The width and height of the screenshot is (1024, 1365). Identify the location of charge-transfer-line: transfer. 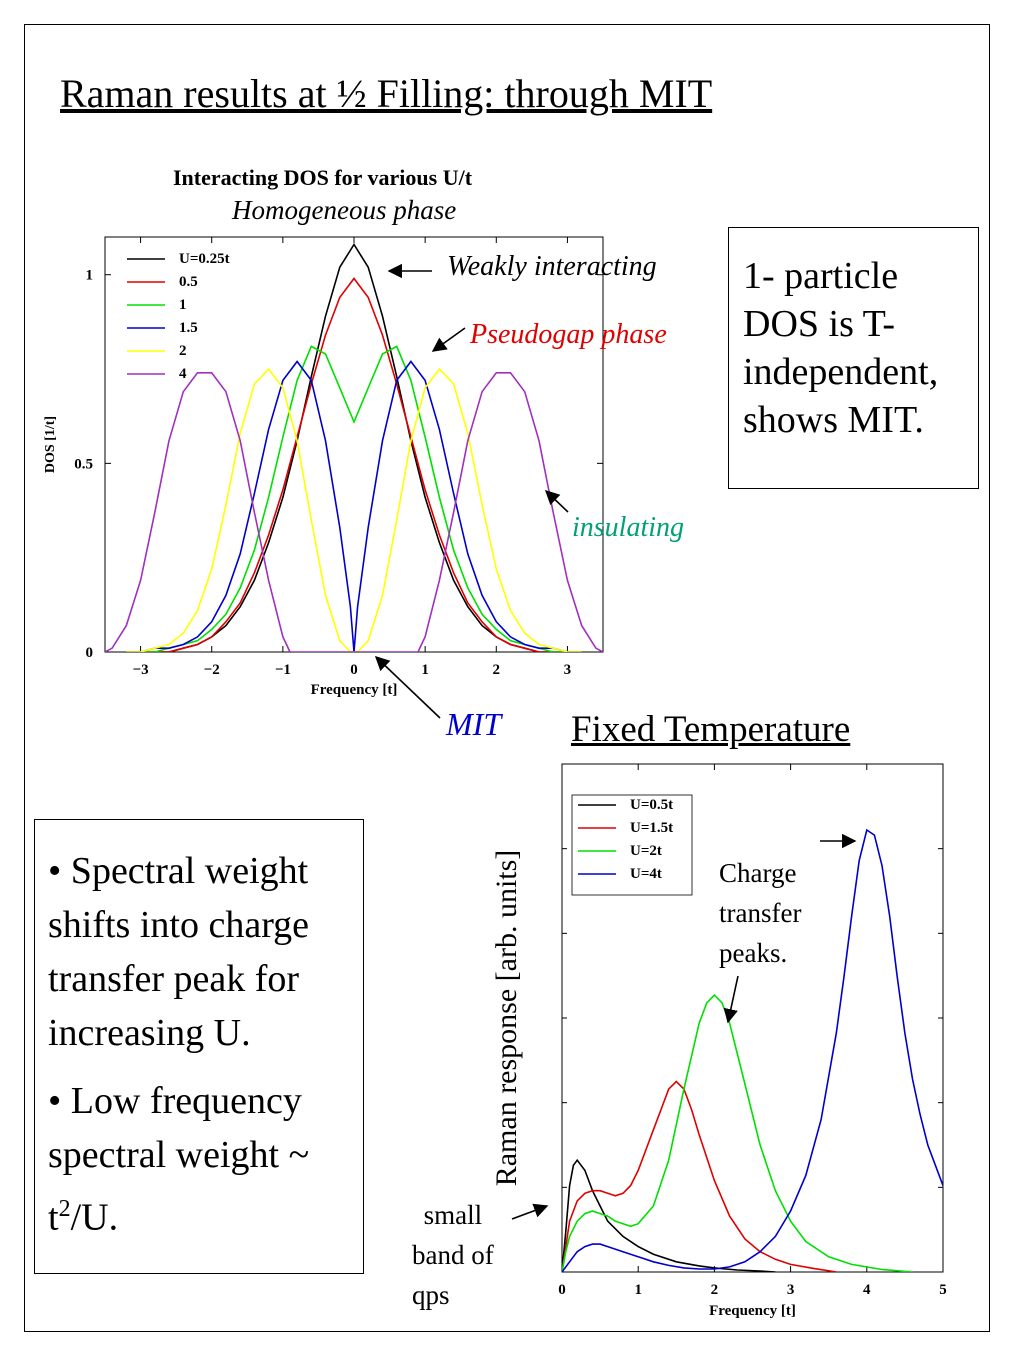
(760, 913).